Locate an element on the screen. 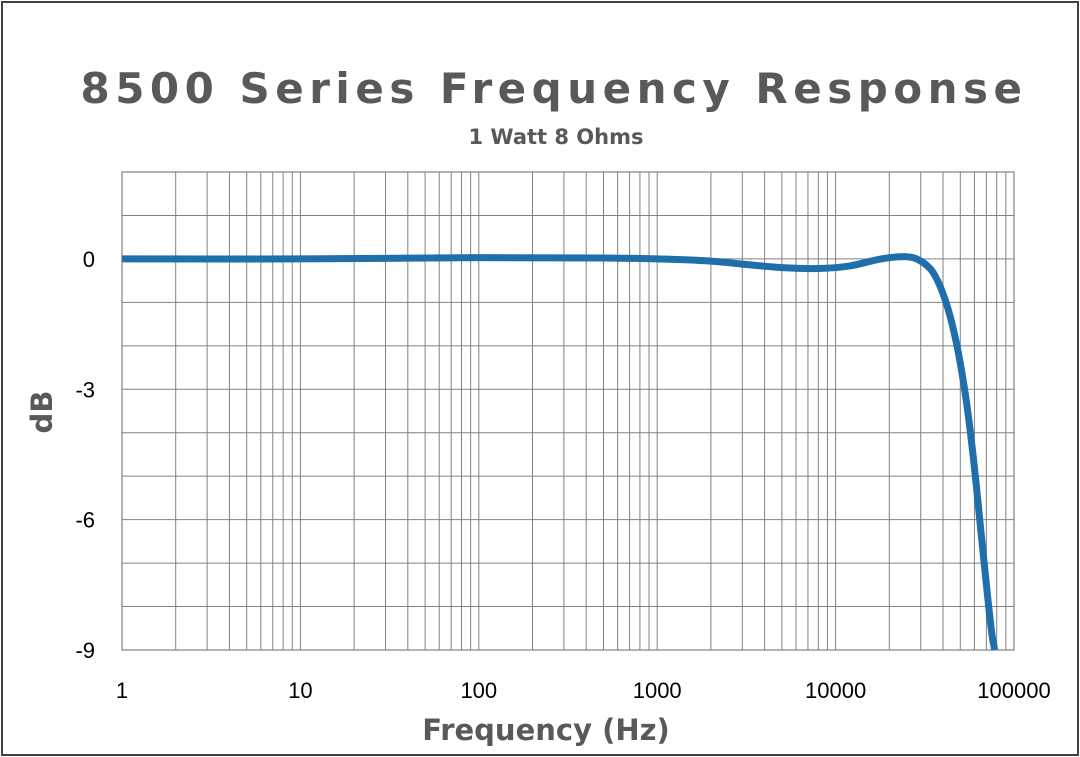 The height and width of the screenshot is (757, 1080). x-tick-labels: 1 10 100 1000 10000 100000 is located at coordinates (583, 690).